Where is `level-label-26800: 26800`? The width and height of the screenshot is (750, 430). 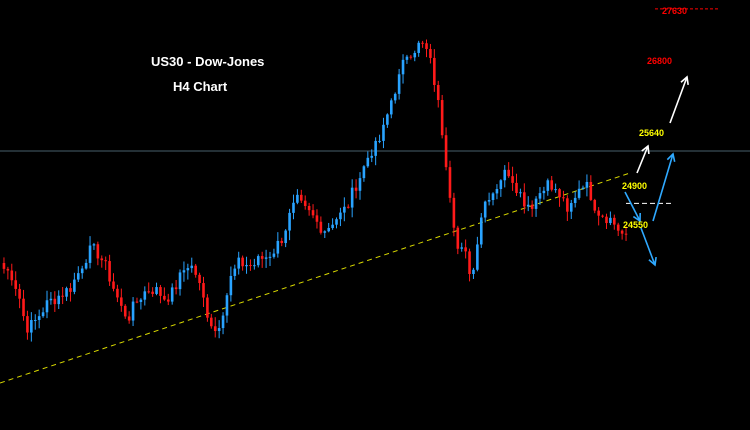
level-label-26800: 26800 is located at coordinates (660, 61).